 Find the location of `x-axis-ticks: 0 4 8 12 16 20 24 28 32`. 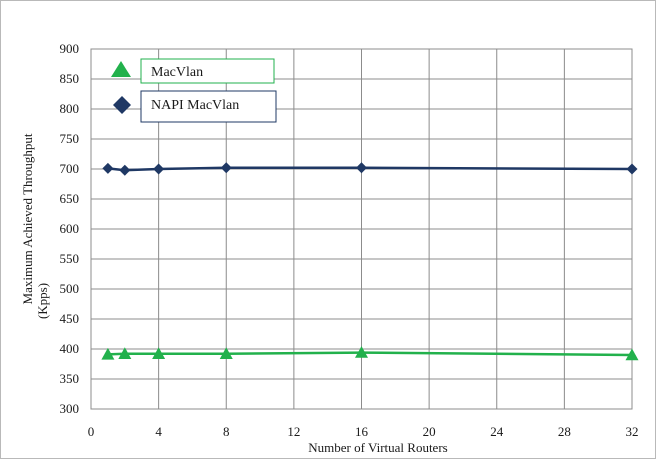

x-axis-ticks: 0 4 8 12 16 20 24 28 32 is located at coordinates (363, 431).